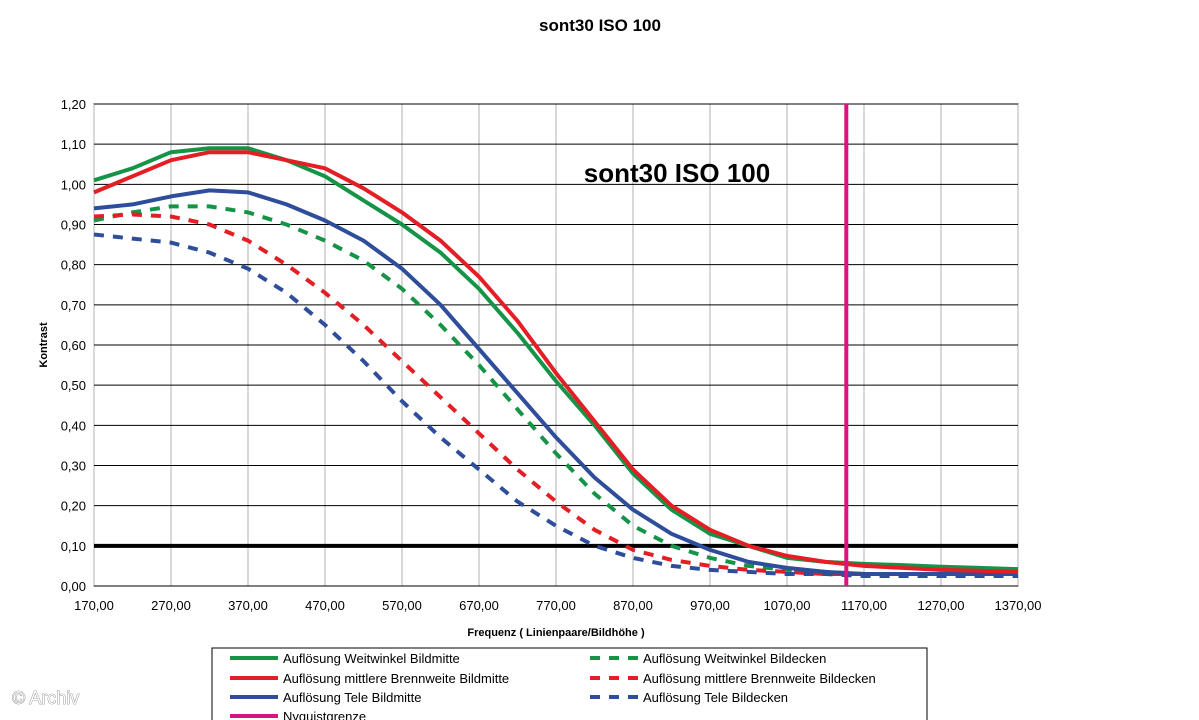 Image resolution: width=1199 pixels, height=720 pixels. What do you see at coordinates (73, 184) in the screenshot?
I see `y-tick-label: 1,00` at bounding box center [73, 184].